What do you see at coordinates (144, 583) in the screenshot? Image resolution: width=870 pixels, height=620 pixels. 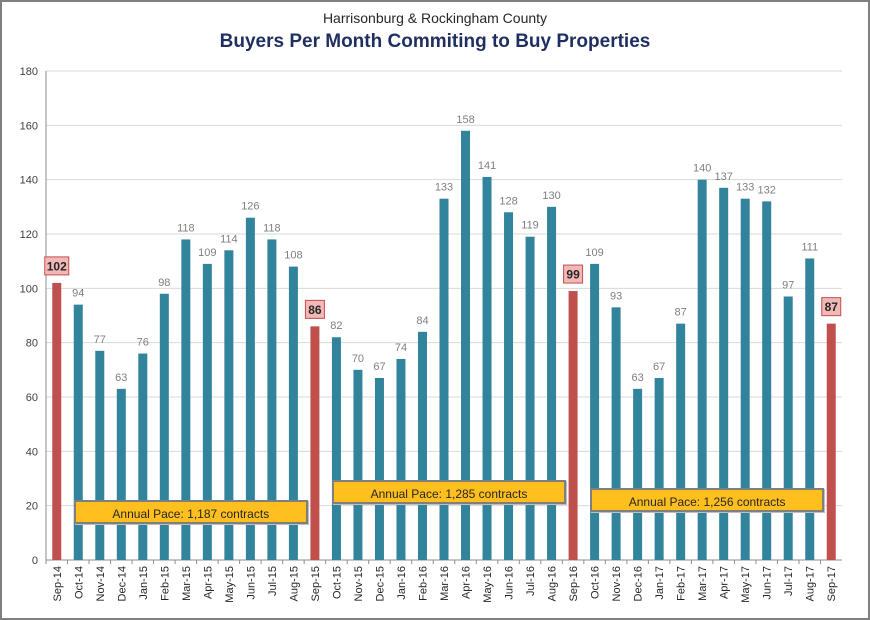 I see `x-tick-label: Jan-15` at bounding box center [144, 583].